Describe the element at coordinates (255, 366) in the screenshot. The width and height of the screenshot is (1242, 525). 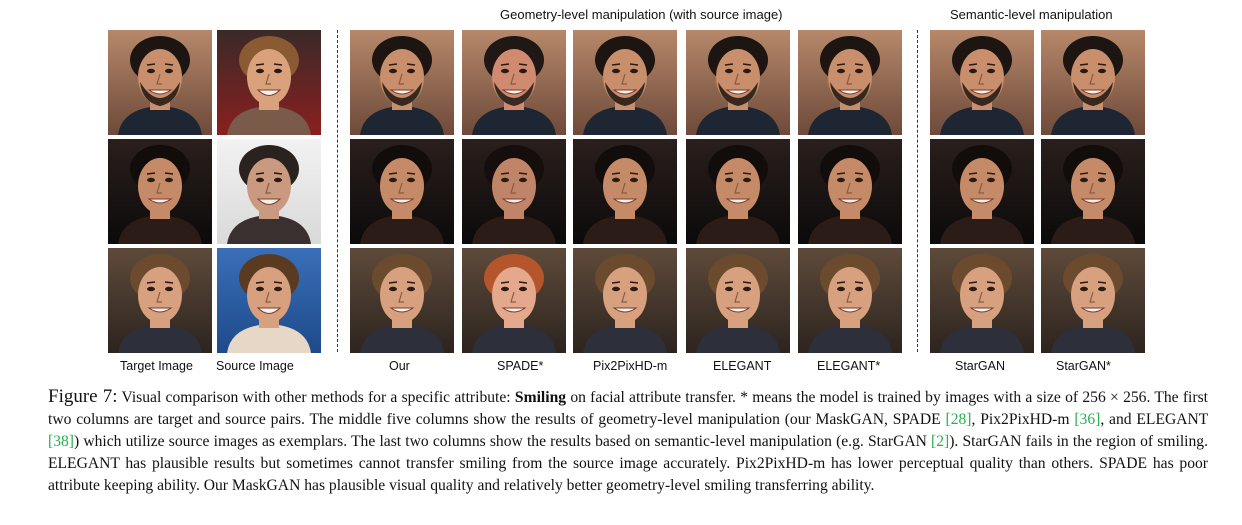
I see `column-label-source: Source Image` at that location.